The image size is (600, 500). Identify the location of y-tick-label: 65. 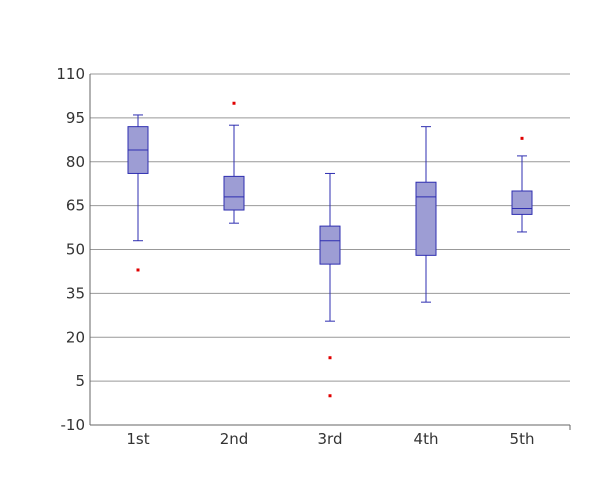
(75, 206).